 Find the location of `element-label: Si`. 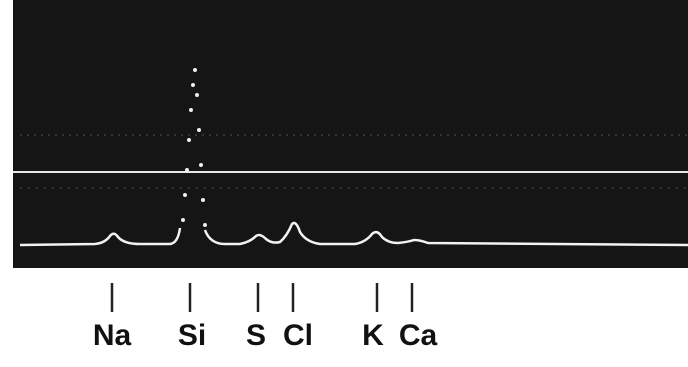

element-label: Si is located at coordinates (192, 335).